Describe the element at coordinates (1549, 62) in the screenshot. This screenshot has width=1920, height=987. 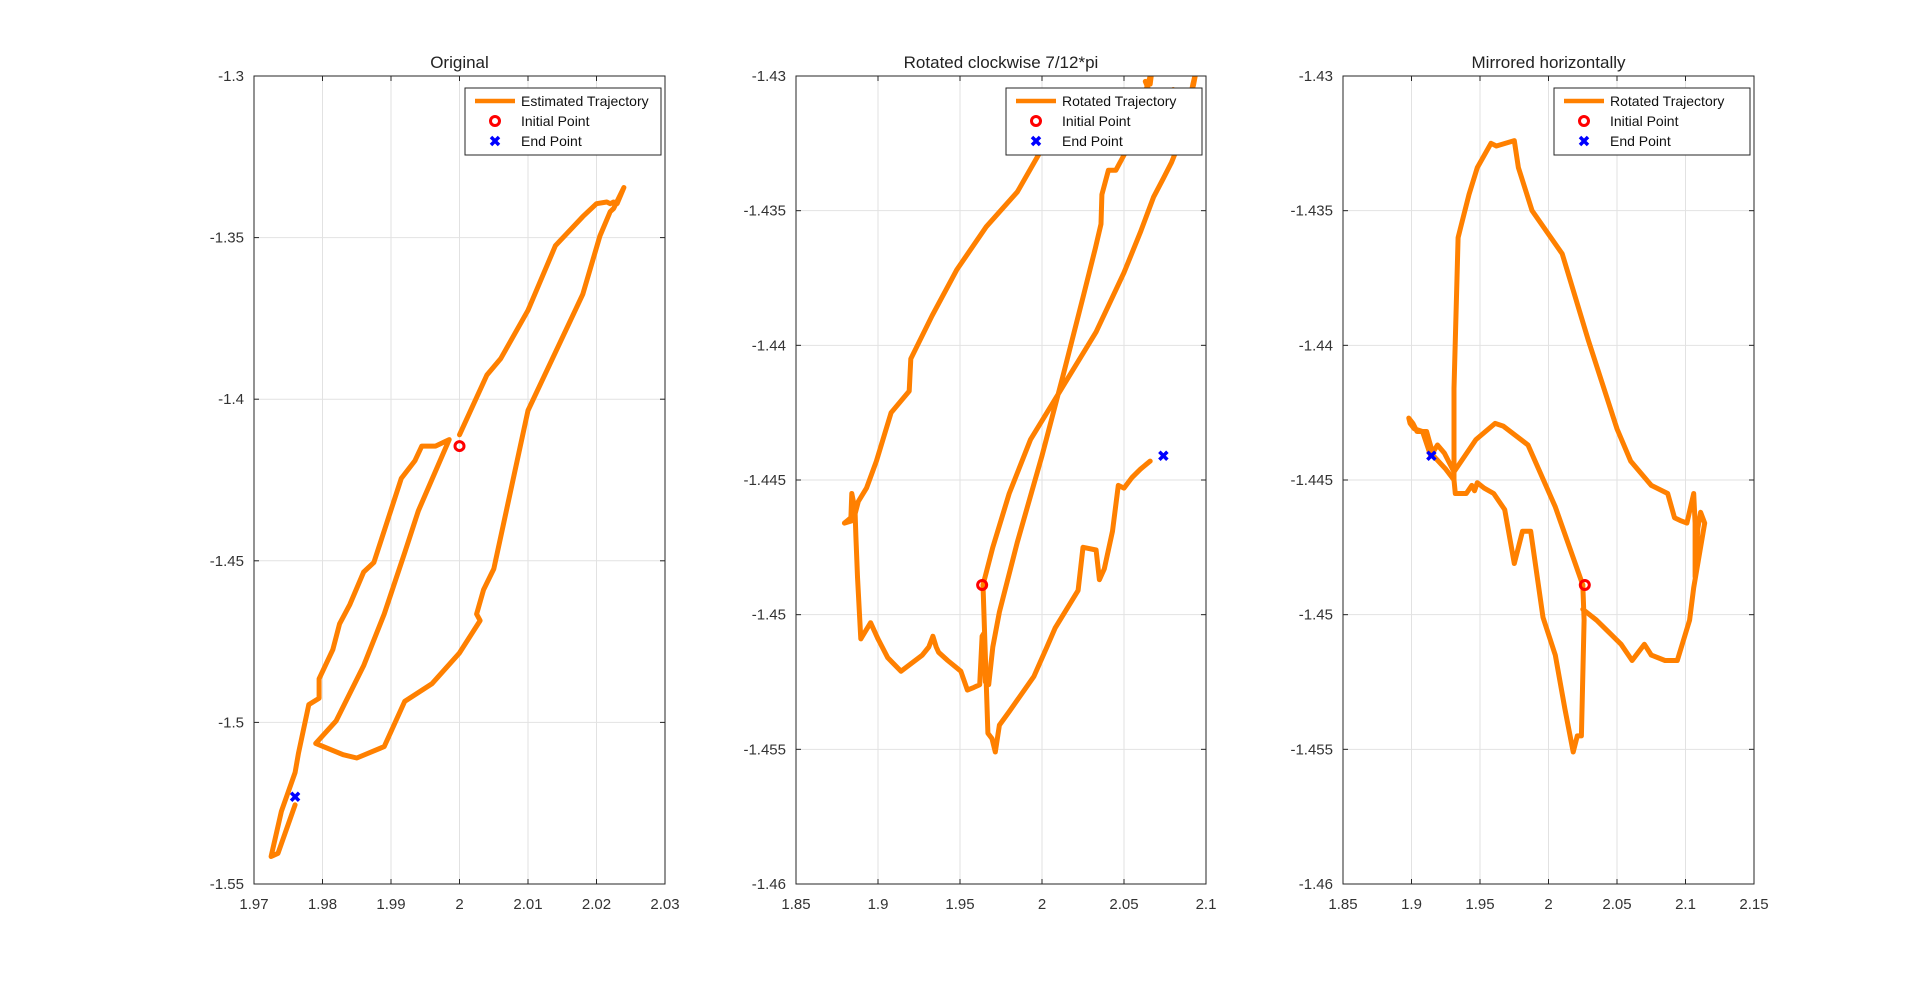
I see `chart-title: Mirrored horizontally` at that location.